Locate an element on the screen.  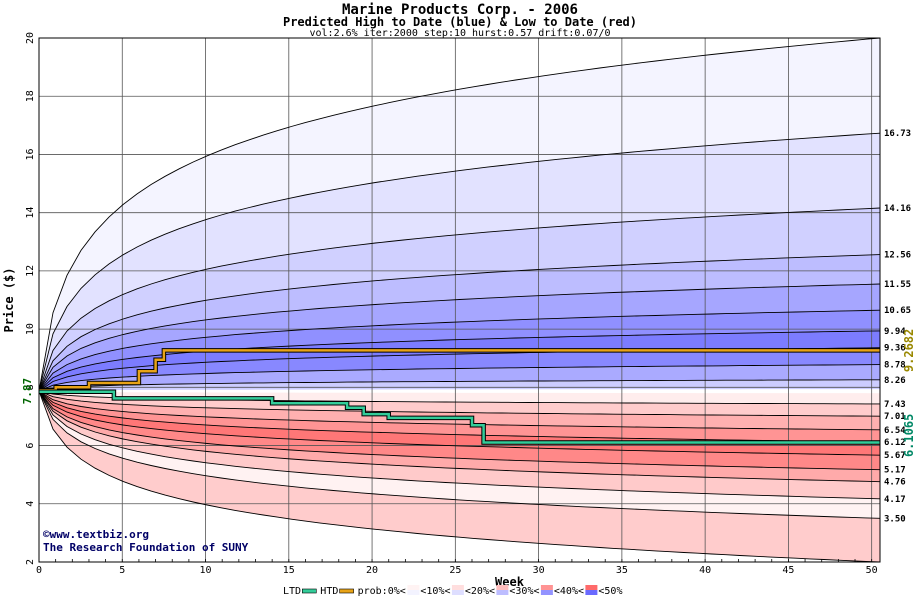
ltd-series-line is located at coordinates (459, 417).